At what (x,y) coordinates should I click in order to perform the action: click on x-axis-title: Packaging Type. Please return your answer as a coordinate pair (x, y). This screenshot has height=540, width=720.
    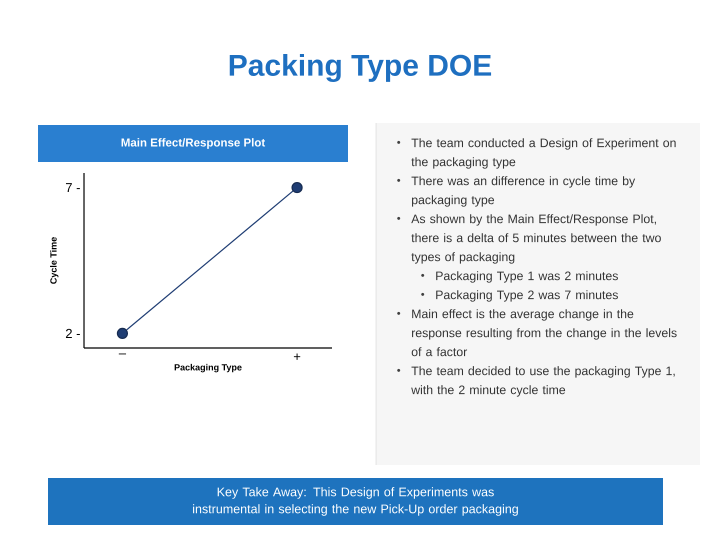
    Looking at the image, I should click on (208, 368).